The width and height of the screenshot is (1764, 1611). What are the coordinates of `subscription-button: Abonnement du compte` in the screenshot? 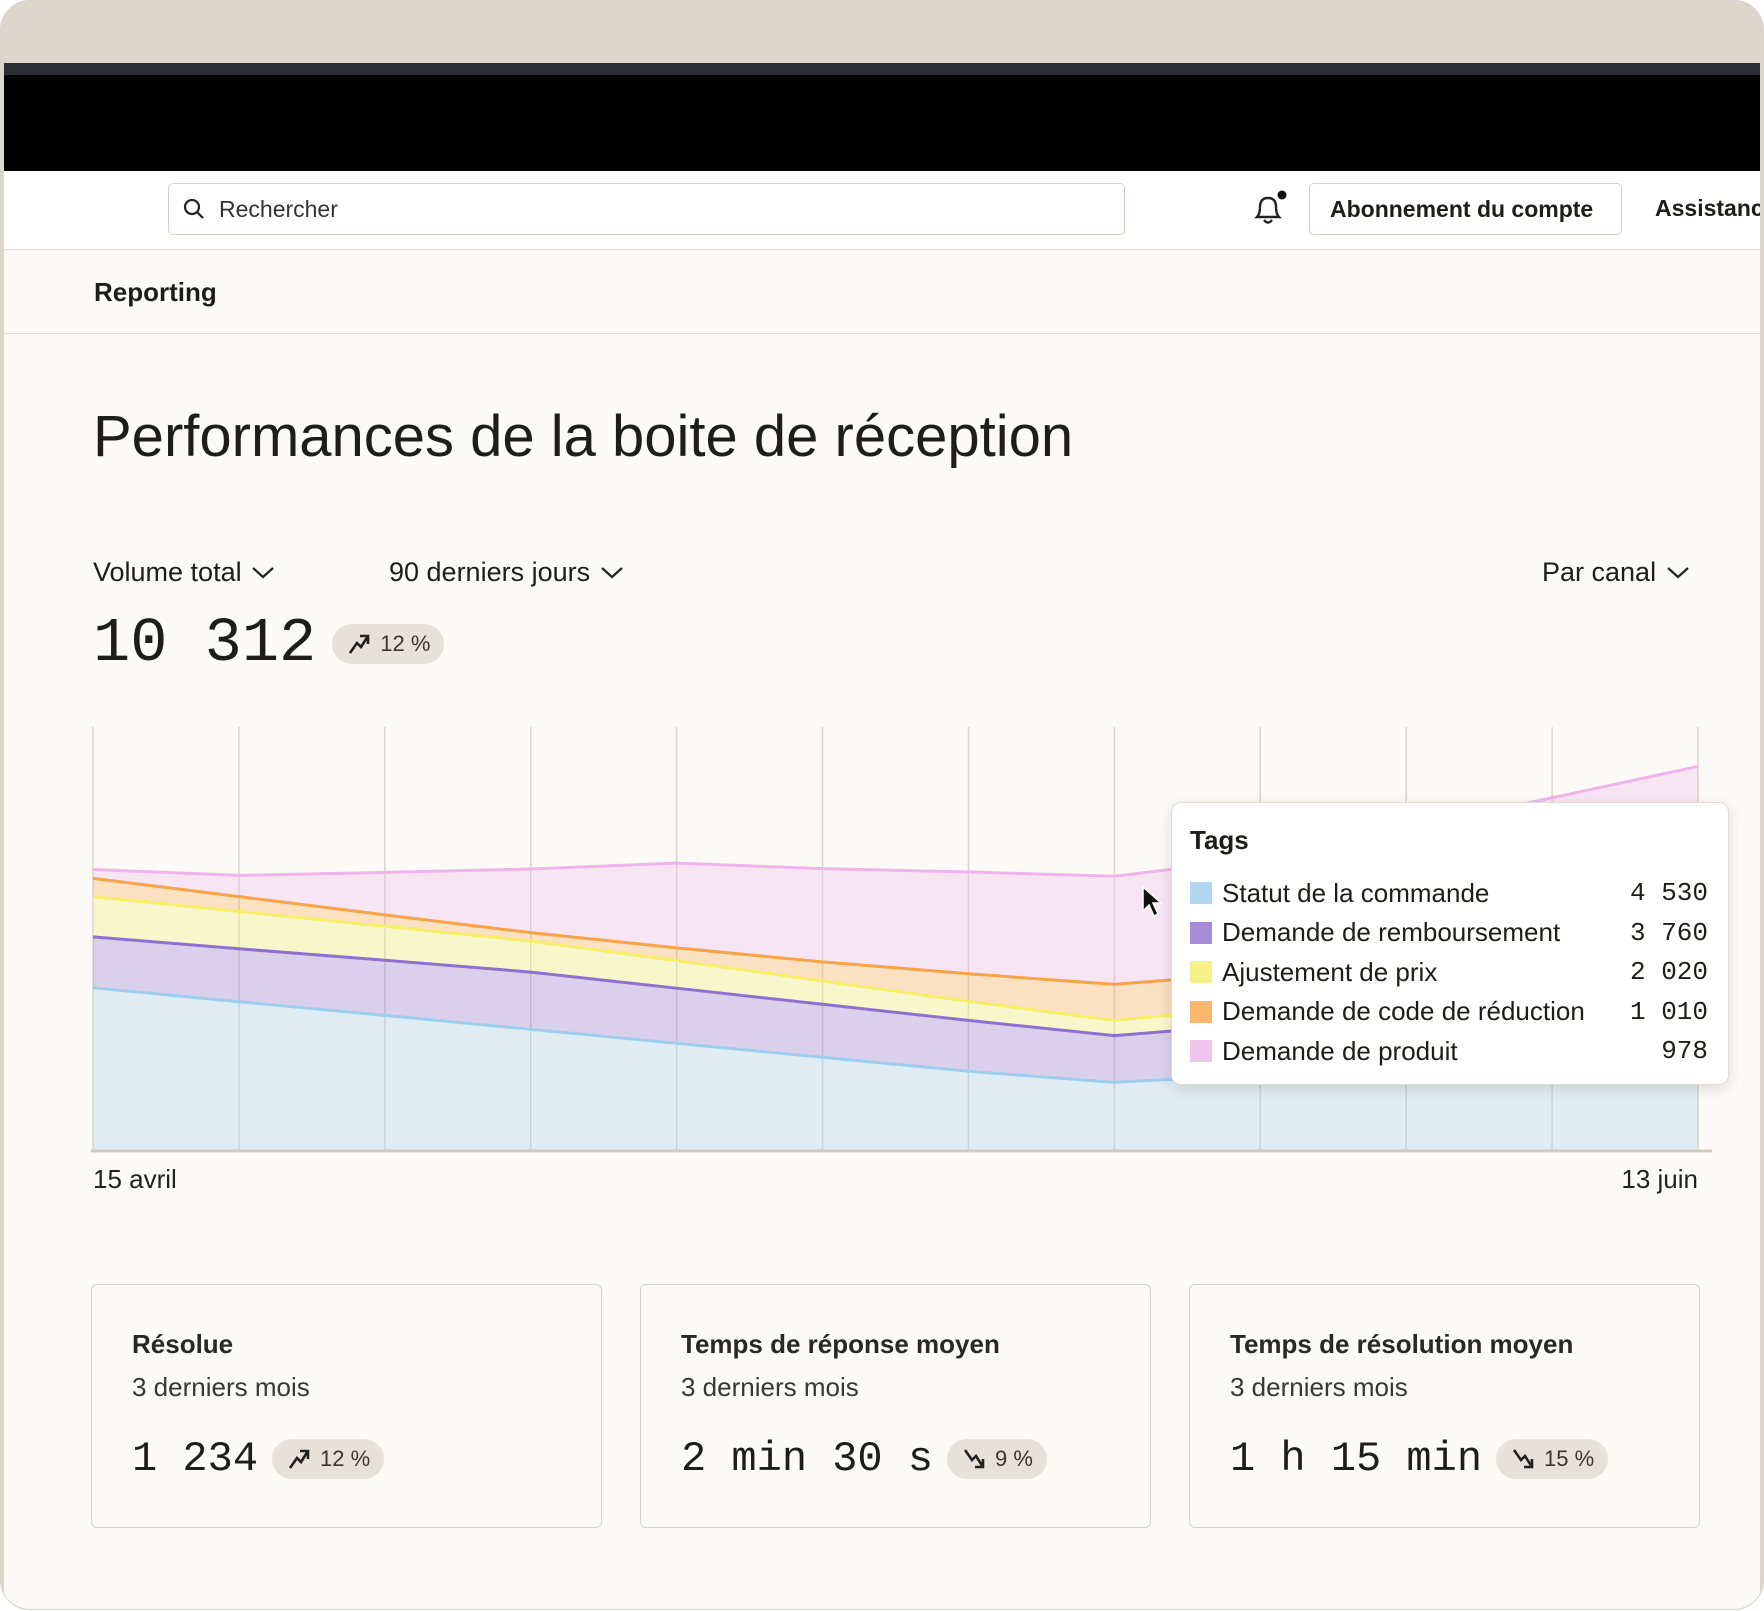 It's located at (1465, 209).